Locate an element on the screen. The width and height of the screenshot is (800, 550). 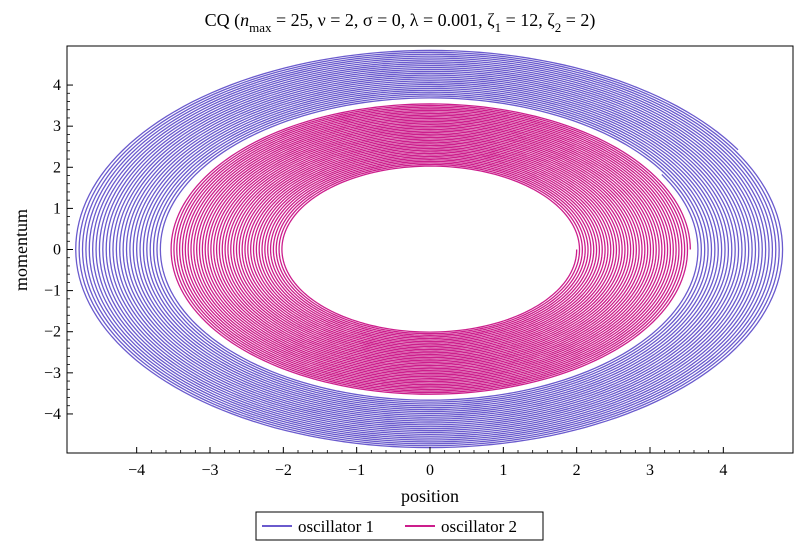
x-tick-label: −1 is located at coordinates (356, 470).